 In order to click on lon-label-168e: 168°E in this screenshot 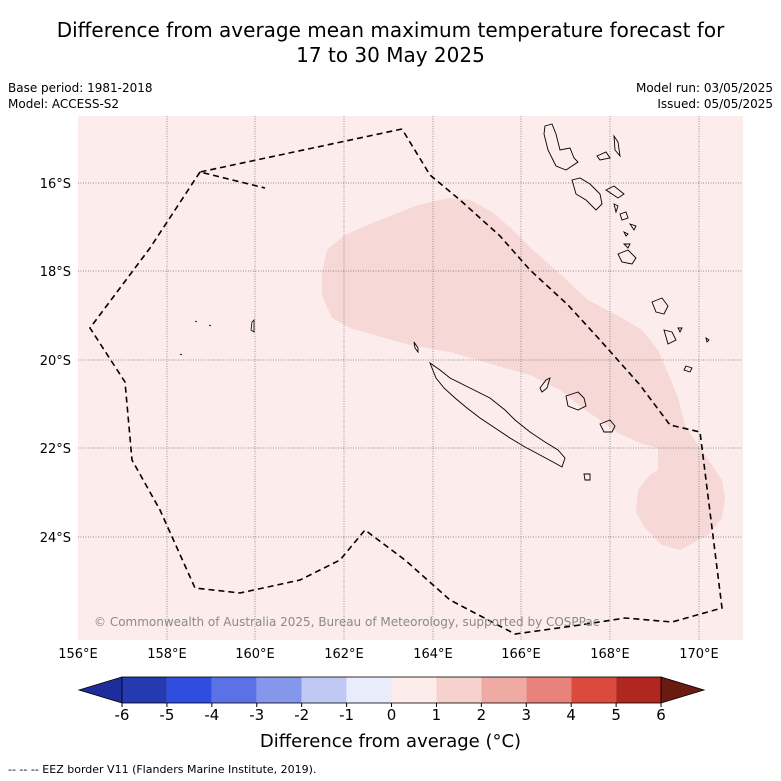, I will do `click(610, 654)`.